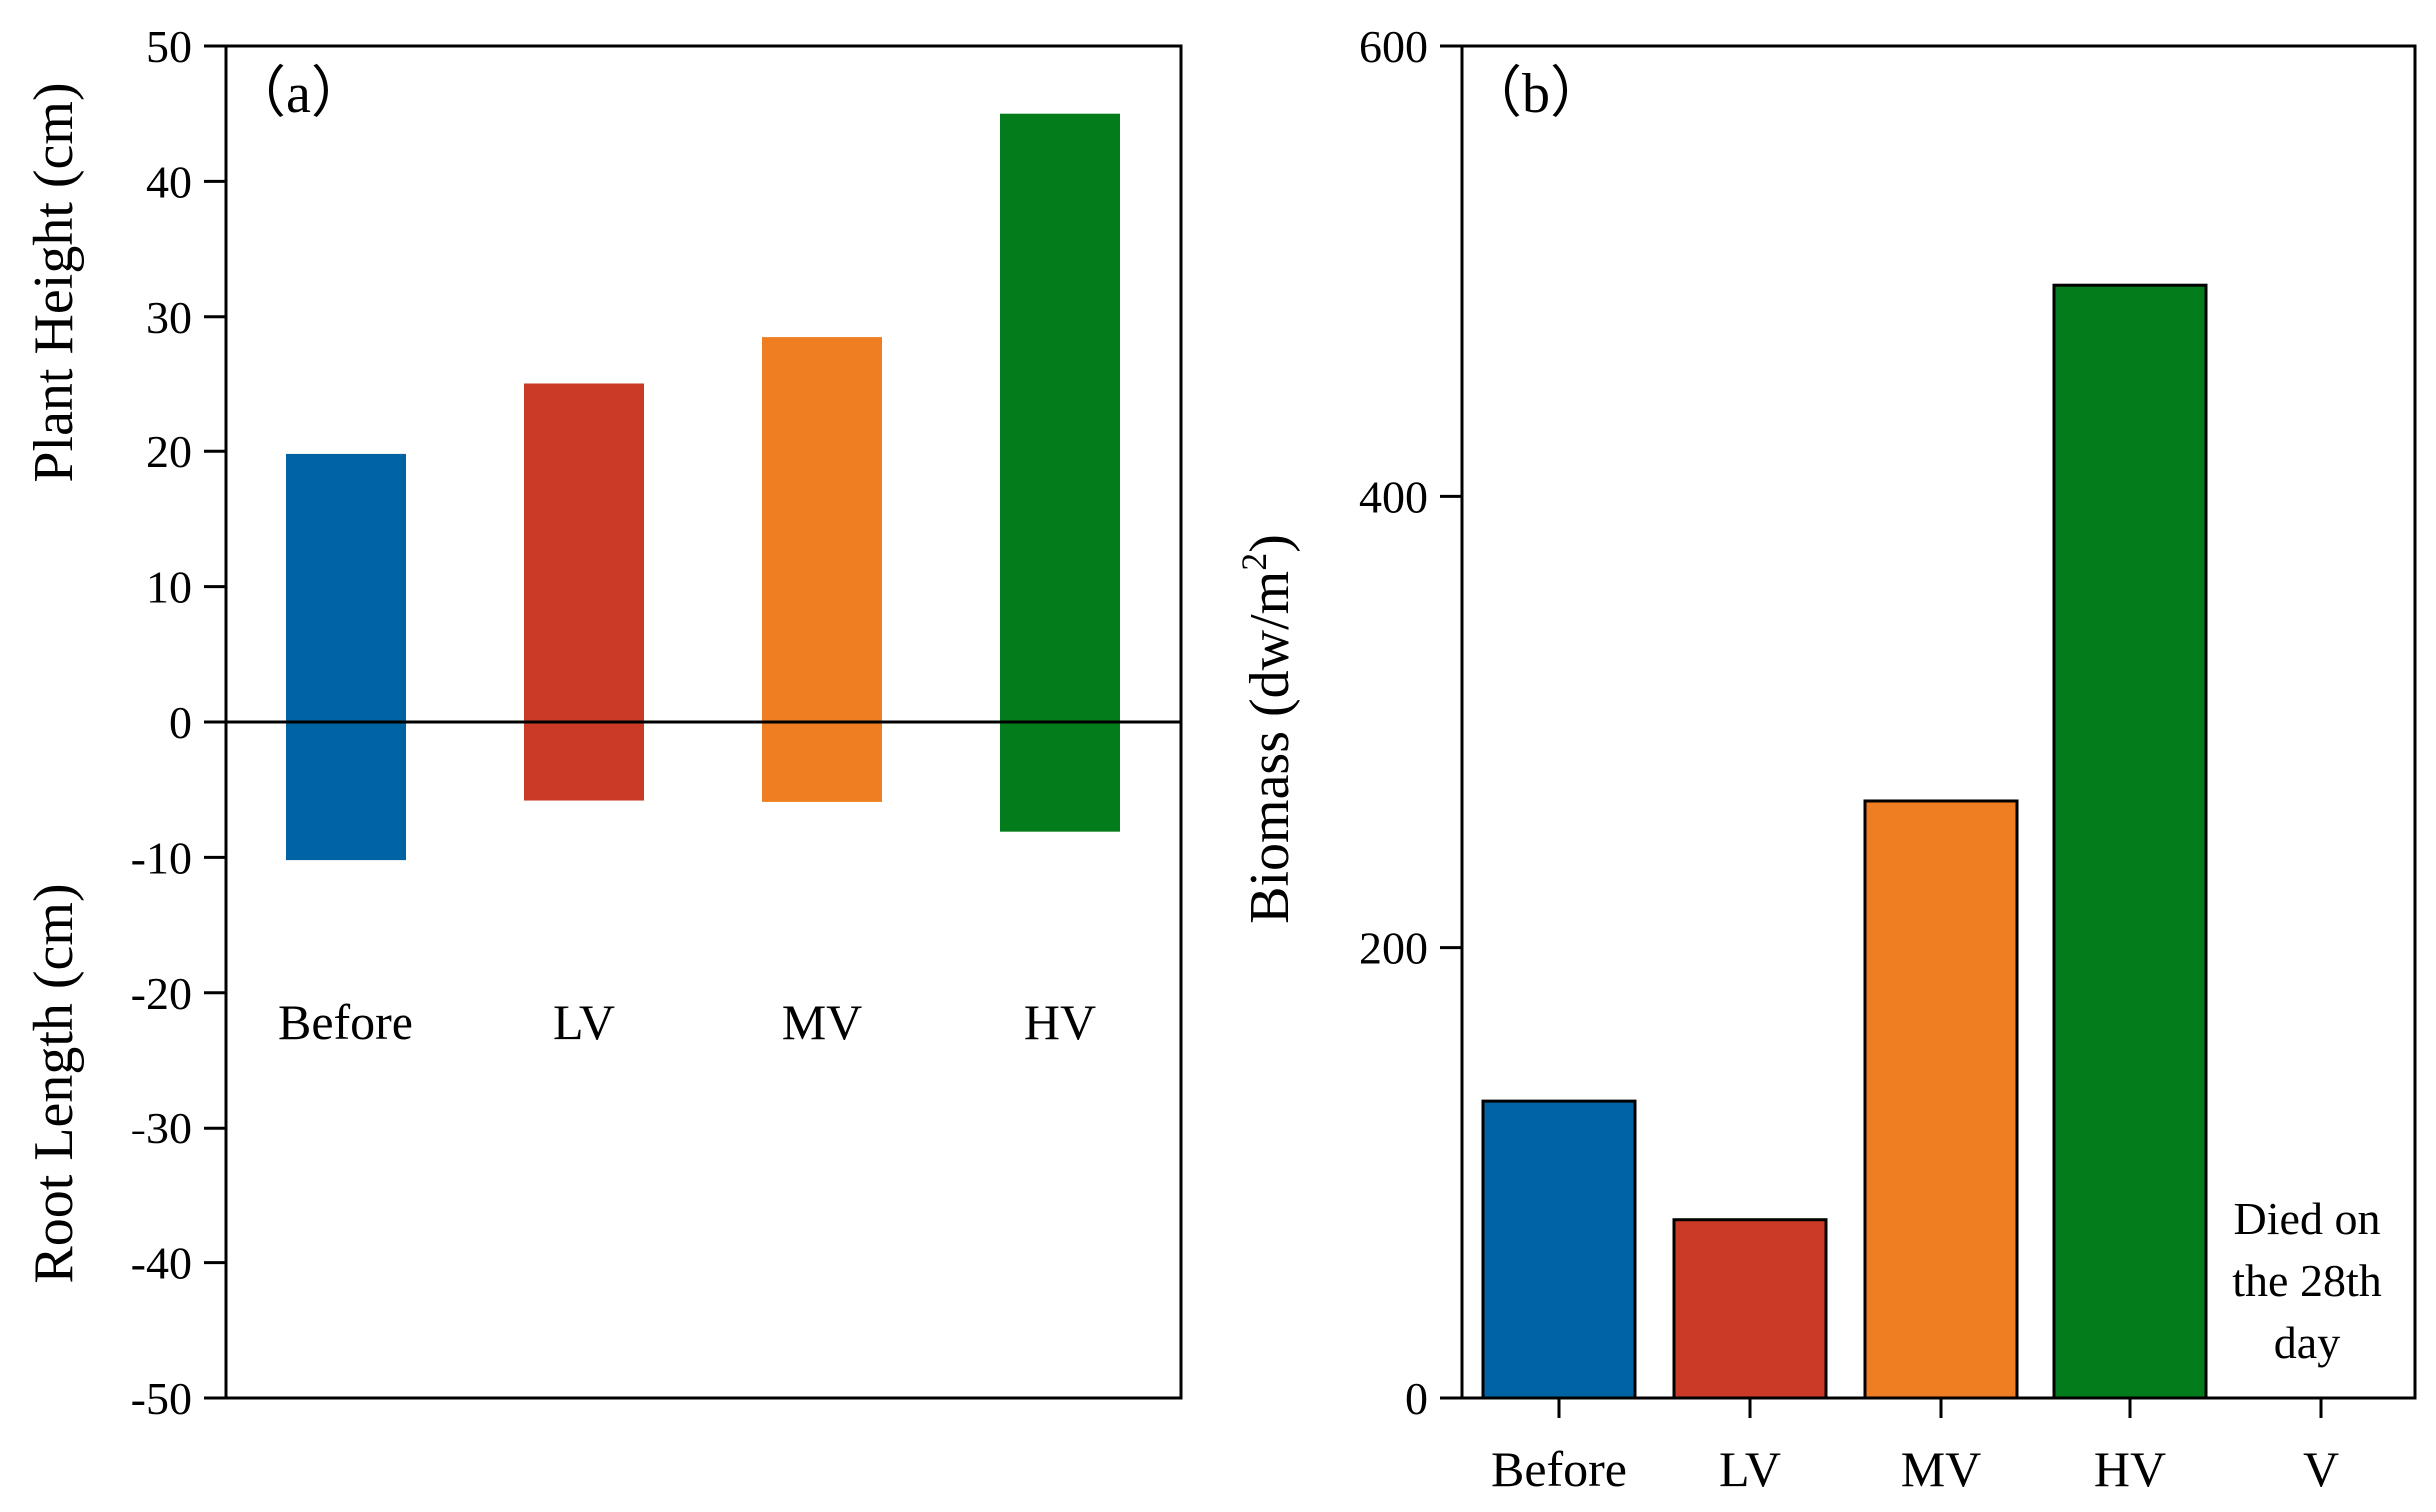  Describe the element at coordinates (1393, 948) in the screenshot. I see `panel-b-tick-label: 200` at that location.